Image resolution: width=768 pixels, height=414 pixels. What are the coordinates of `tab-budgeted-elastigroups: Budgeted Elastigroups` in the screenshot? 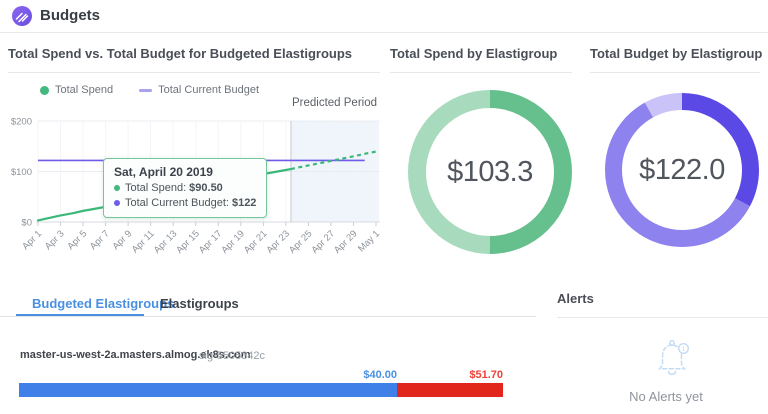 It's located at (103, 303).